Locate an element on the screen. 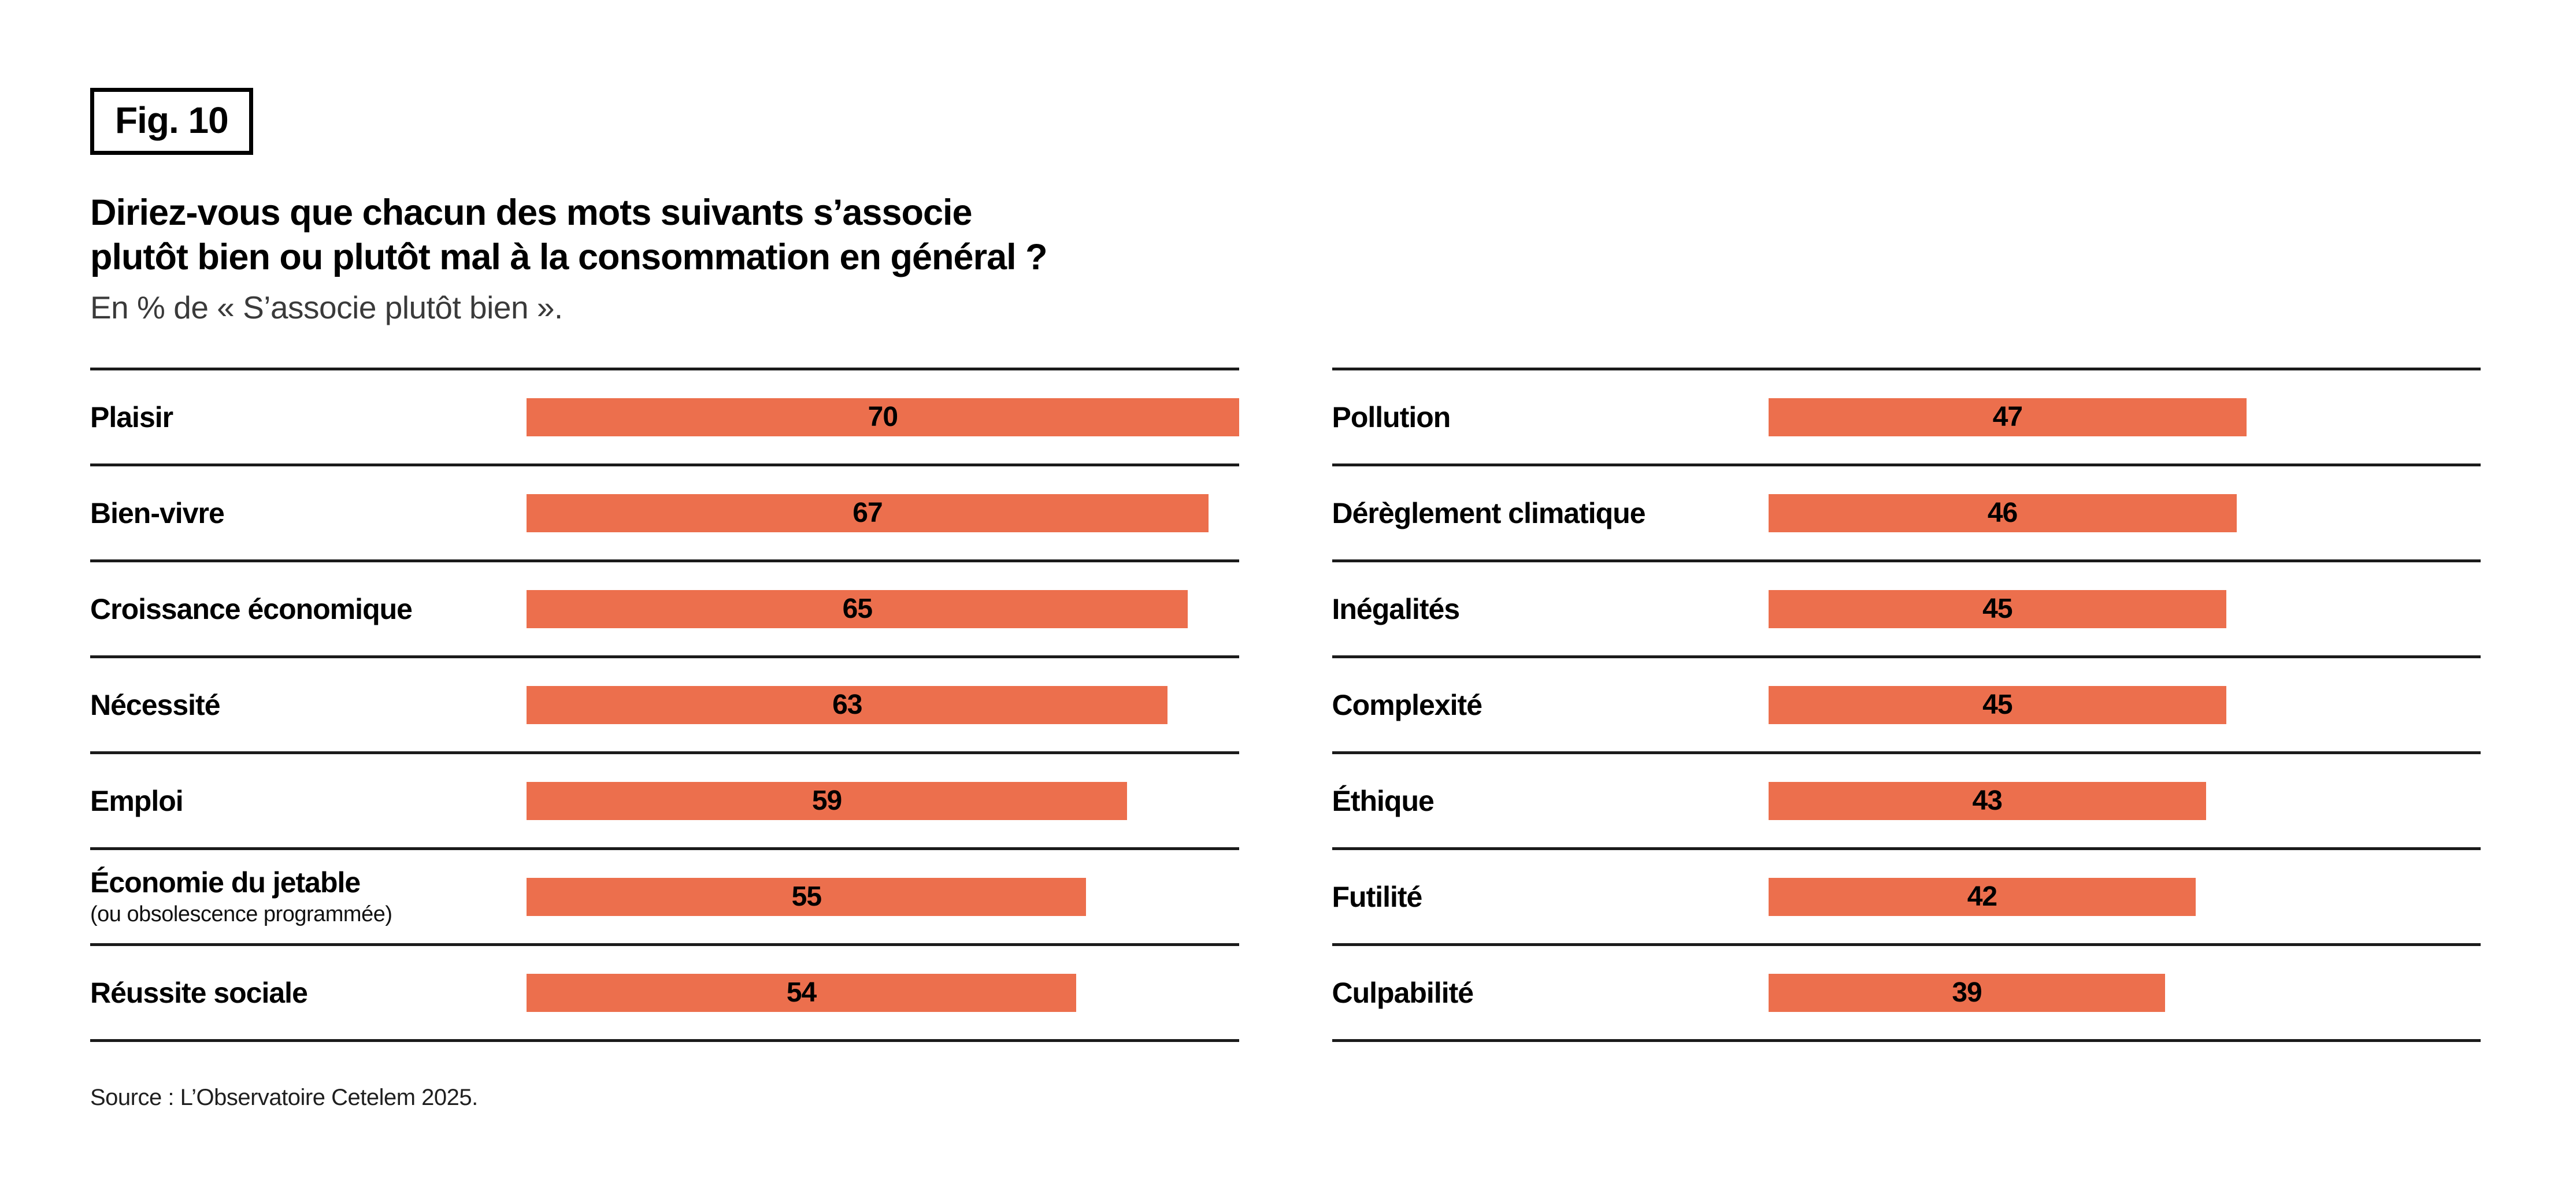  value-bar: 70 is located at coordinates (883, 417).